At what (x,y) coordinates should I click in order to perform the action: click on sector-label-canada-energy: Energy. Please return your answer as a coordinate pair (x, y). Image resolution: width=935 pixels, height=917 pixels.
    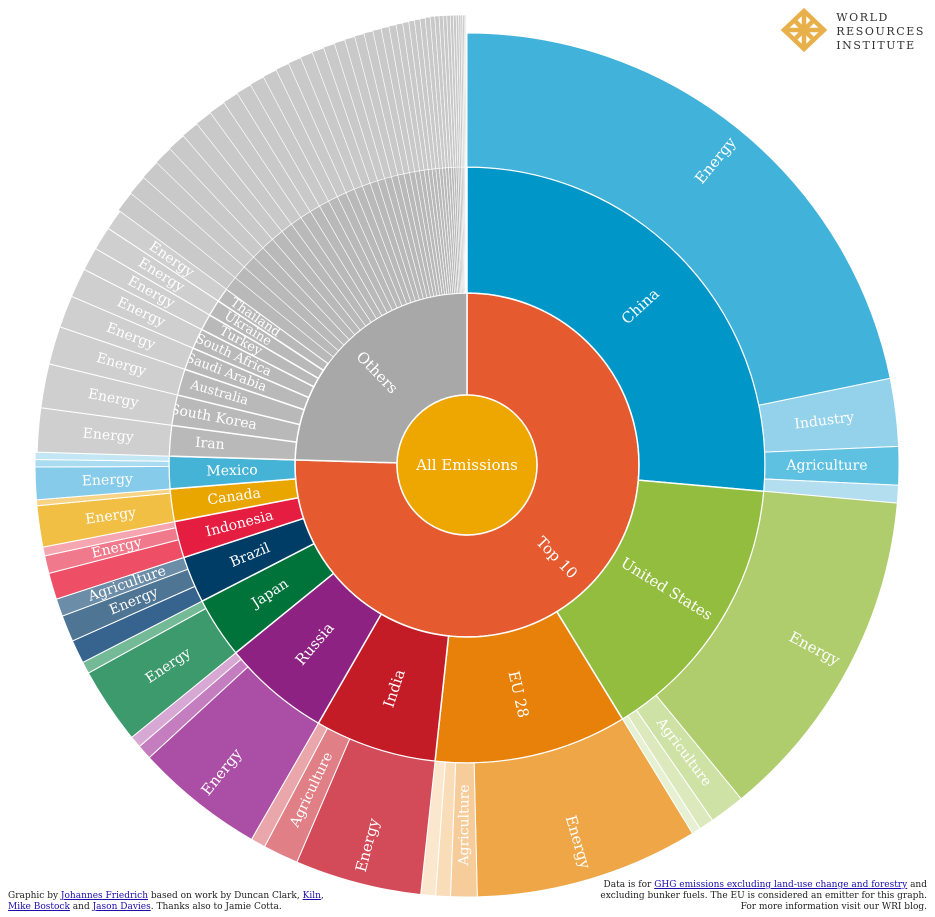
    Looking at the image, I should click on (110, 516).